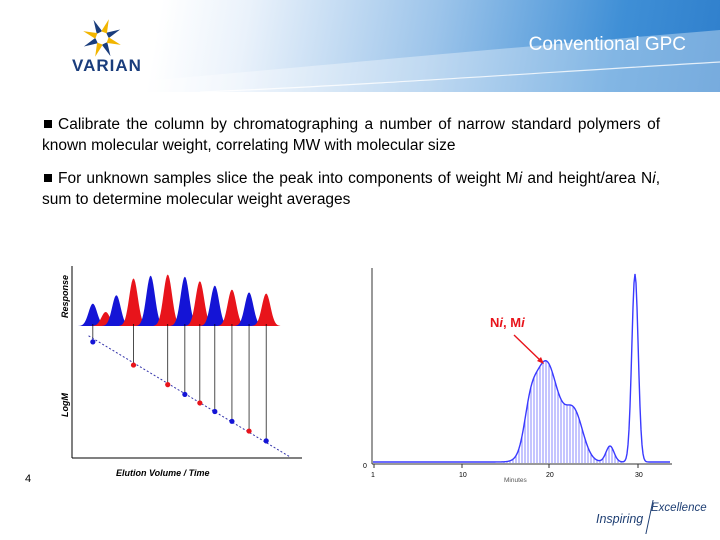  Describe the element at coordinates (528, 348) in the screenshot. I see `annotation-arrow` at that location.